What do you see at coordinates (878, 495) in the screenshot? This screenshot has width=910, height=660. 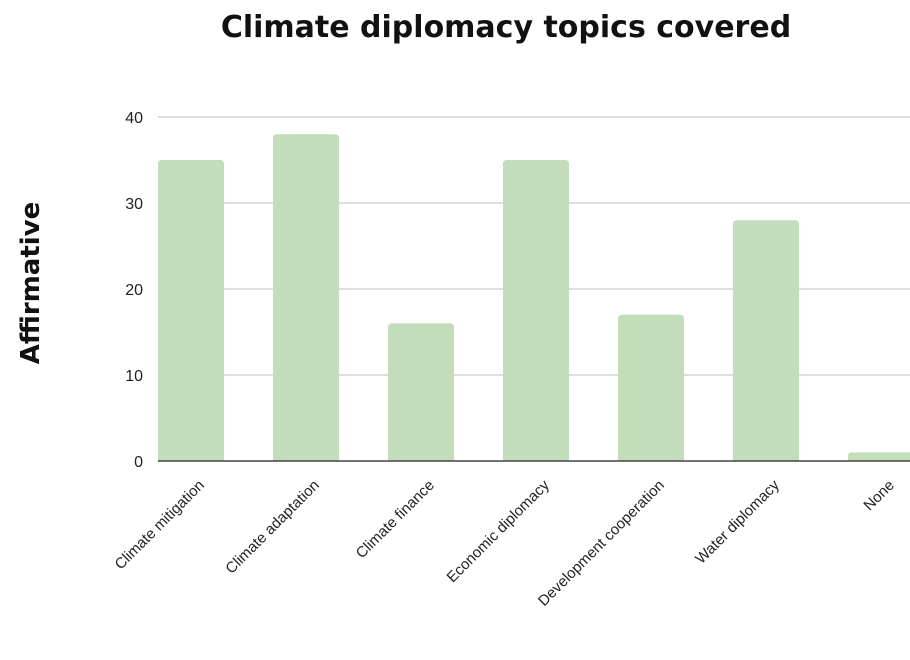 I see `x-tick-label-6: None` at bounding box center [878, 495].